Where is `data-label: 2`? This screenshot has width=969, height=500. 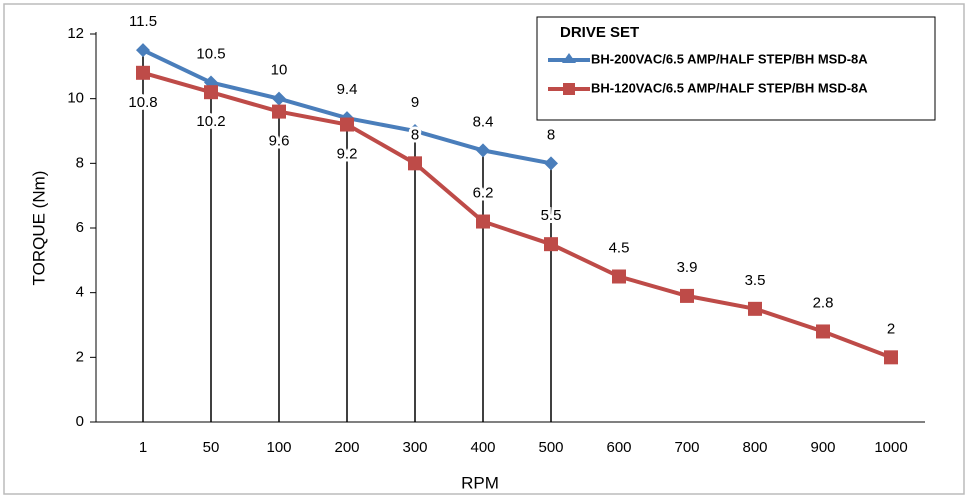 data-label: 2 is located at coordinates (891, 328).